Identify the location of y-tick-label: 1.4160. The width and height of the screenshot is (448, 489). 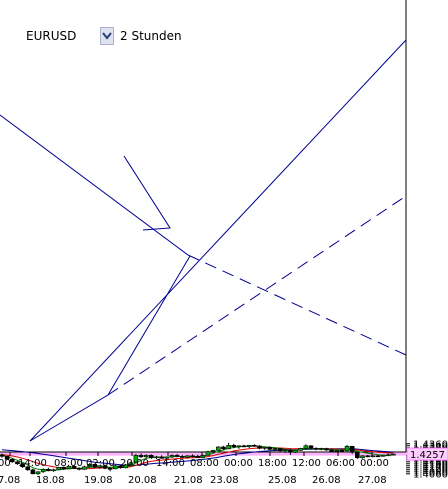
(430, 464).